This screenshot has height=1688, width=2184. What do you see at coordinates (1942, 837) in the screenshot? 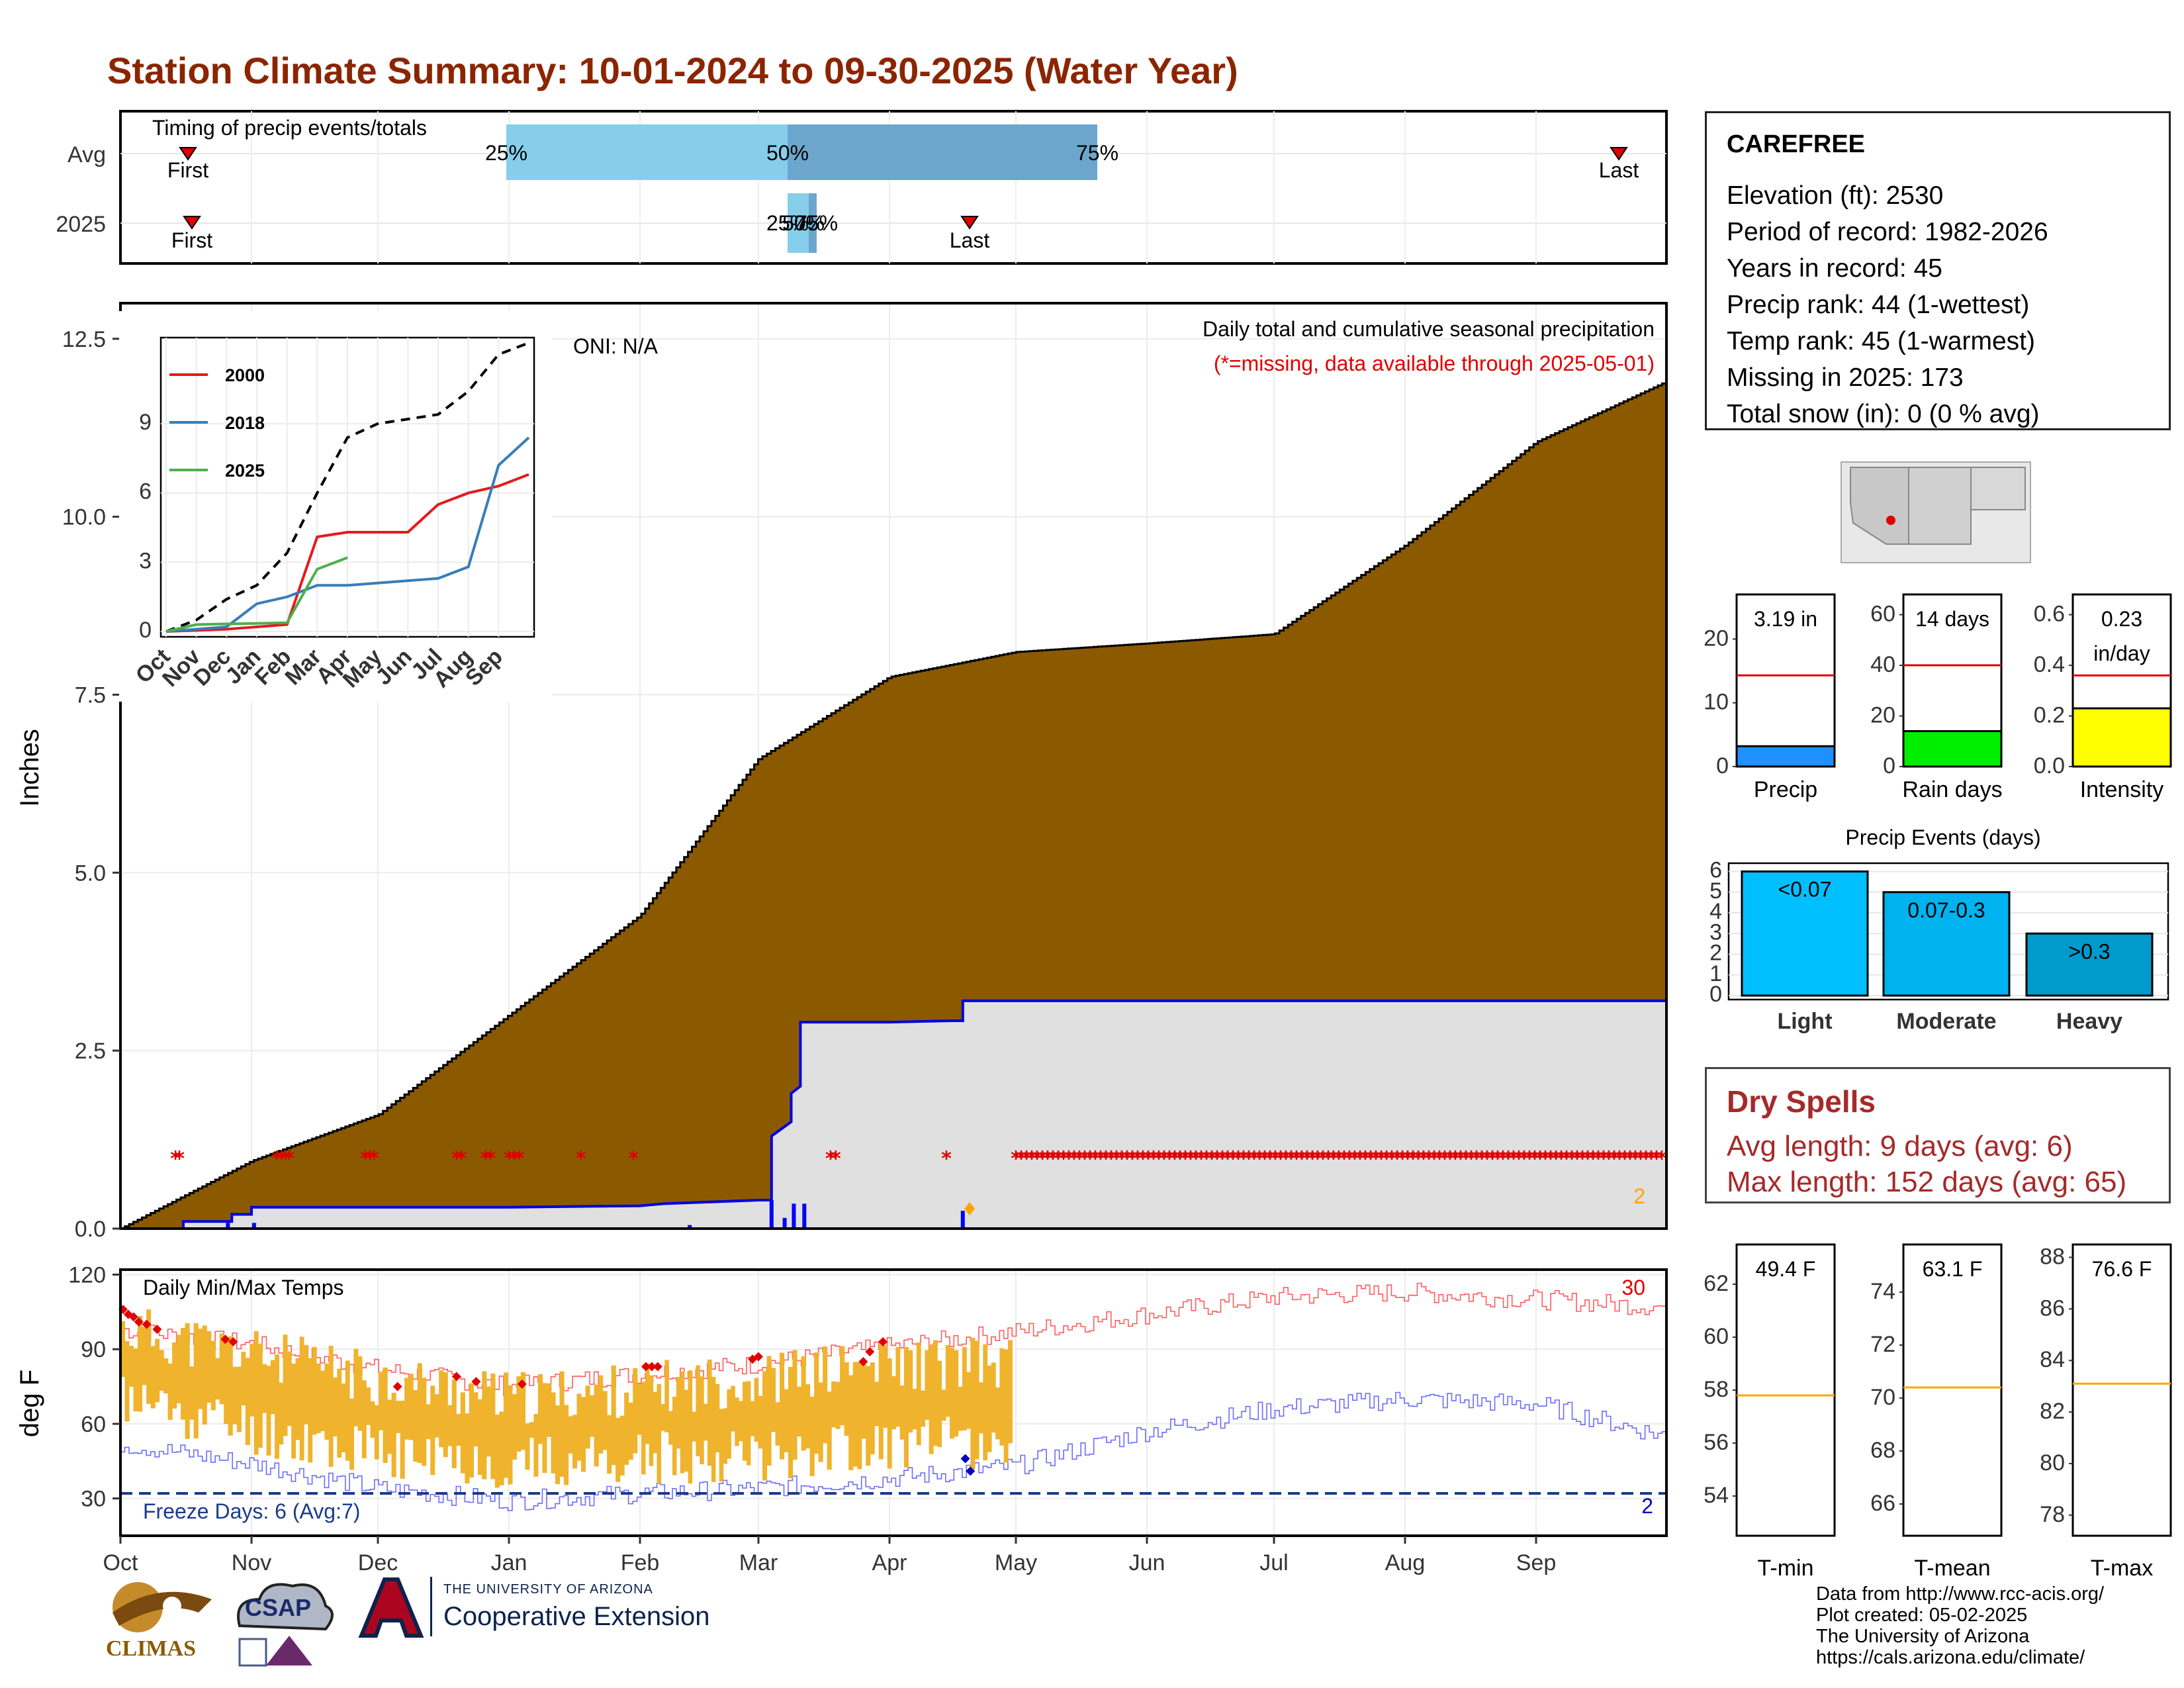
I see `events-title: Precip Events (days)` at bounding box center [1942, 837].